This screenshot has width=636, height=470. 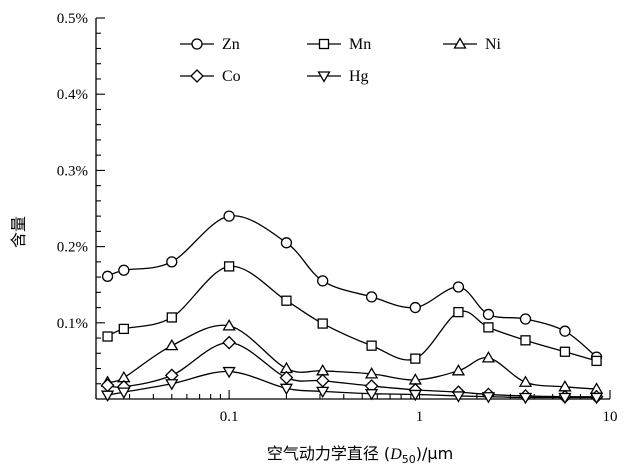 What do you see at coordinates (493, 44) in the screenshot?
I see `legend-label-ni: Ni` at bounding box center [493, 44].